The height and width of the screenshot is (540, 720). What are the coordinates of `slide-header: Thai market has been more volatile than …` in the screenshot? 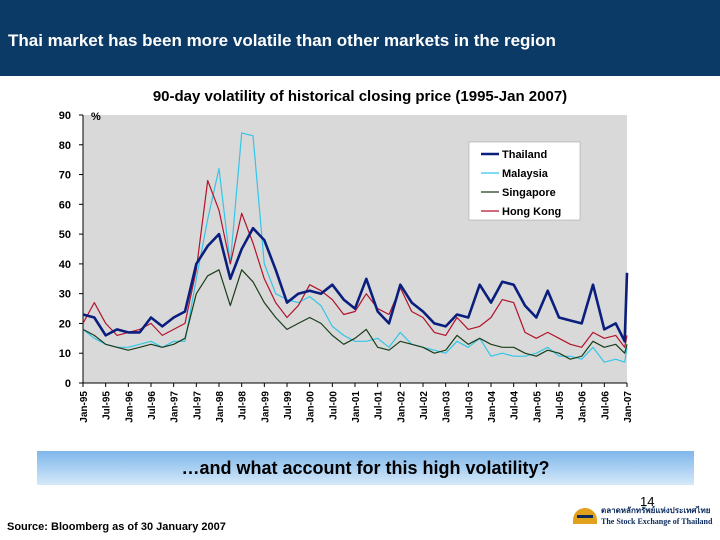 It's located at (360, 38).